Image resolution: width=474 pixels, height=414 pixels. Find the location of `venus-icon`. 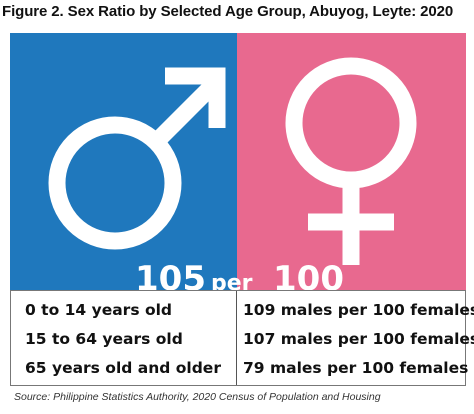

venus-icon is located at coordinates (351, 161).